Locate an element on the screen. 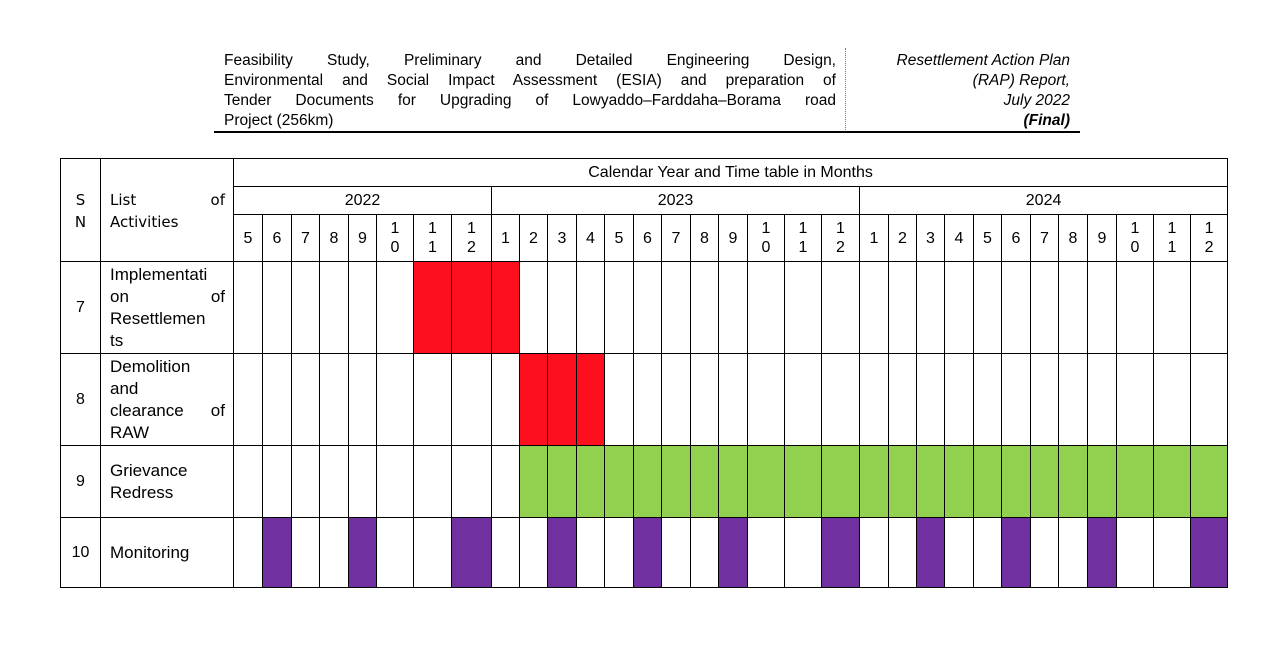 This screenshot has height=662, width=1280. month-header: 4 is located at coordinates (590, 238).